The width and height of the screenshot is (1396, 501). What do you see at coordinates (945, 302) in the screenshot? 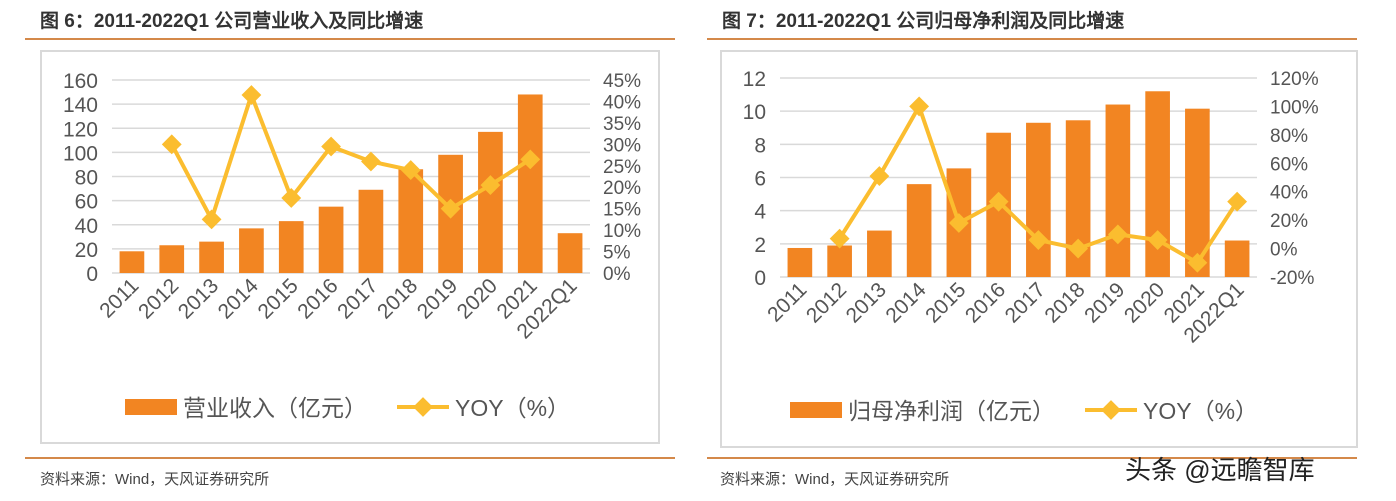
I see `x-tick-label: 2015` at bounding box center [945, 302].